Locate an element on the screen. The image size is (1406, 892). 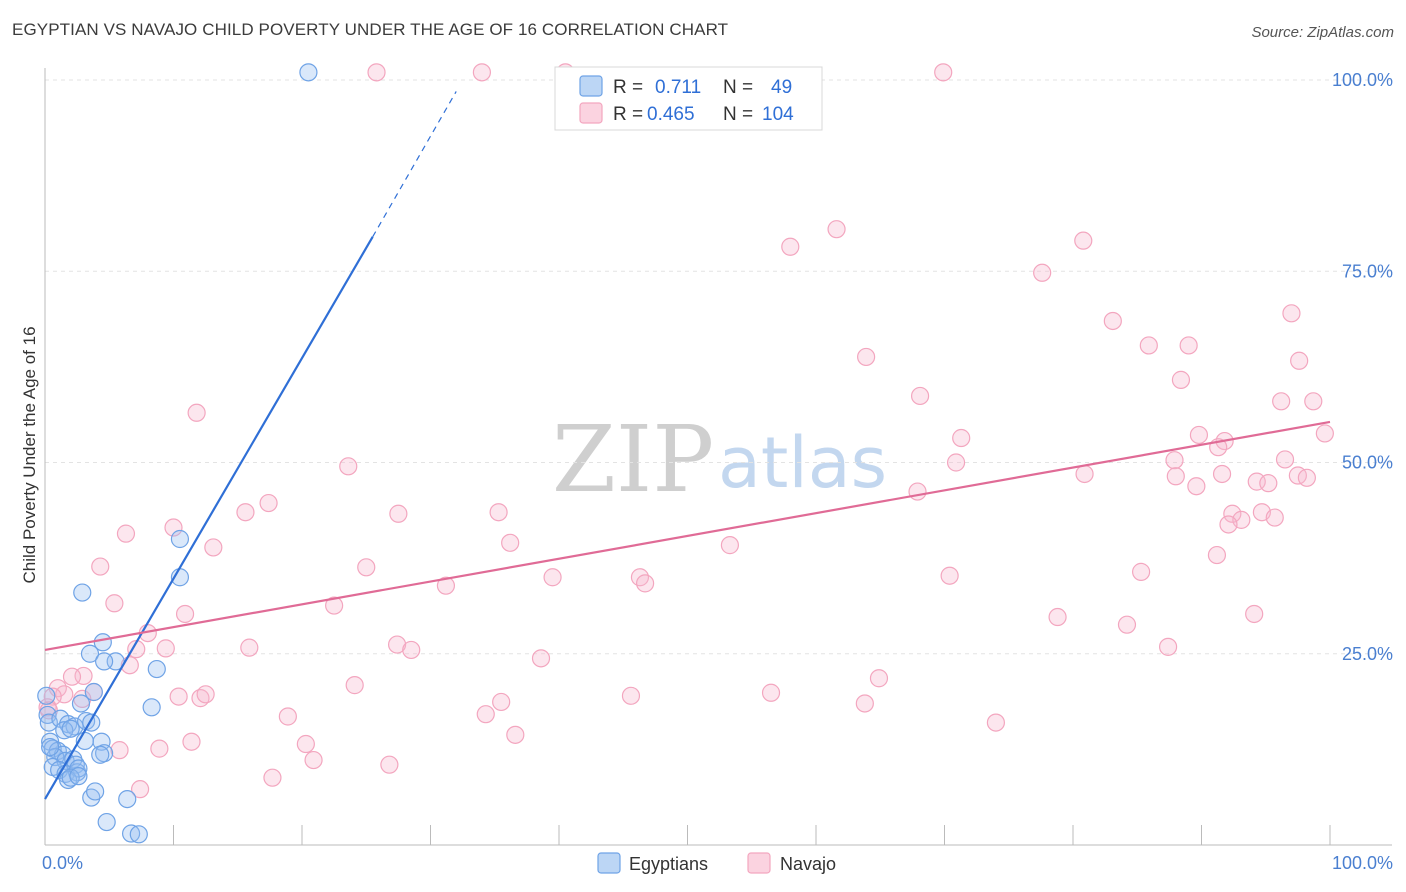
x-tick-label-max: 100.0% is located at coordinates (1362, 863).